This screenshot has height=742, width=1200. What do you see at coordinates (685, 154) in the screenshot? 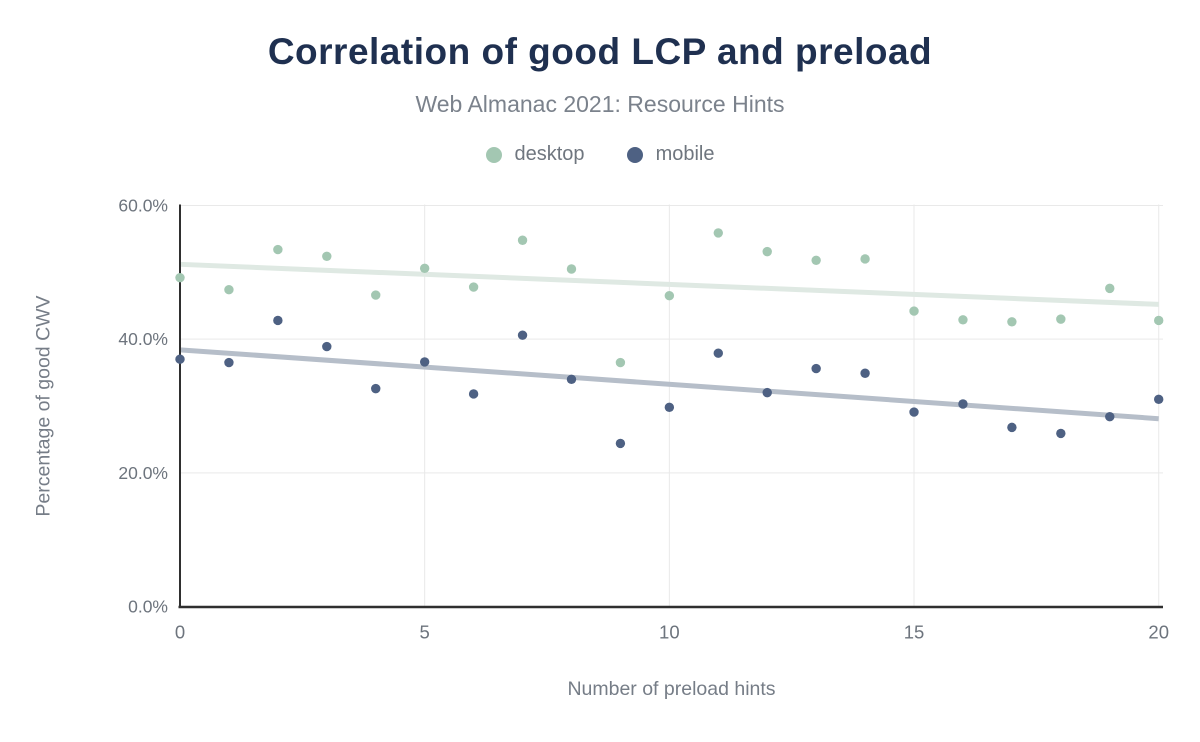
I see `legend-label-mobile: mobile` at bounding box center [685, 154].